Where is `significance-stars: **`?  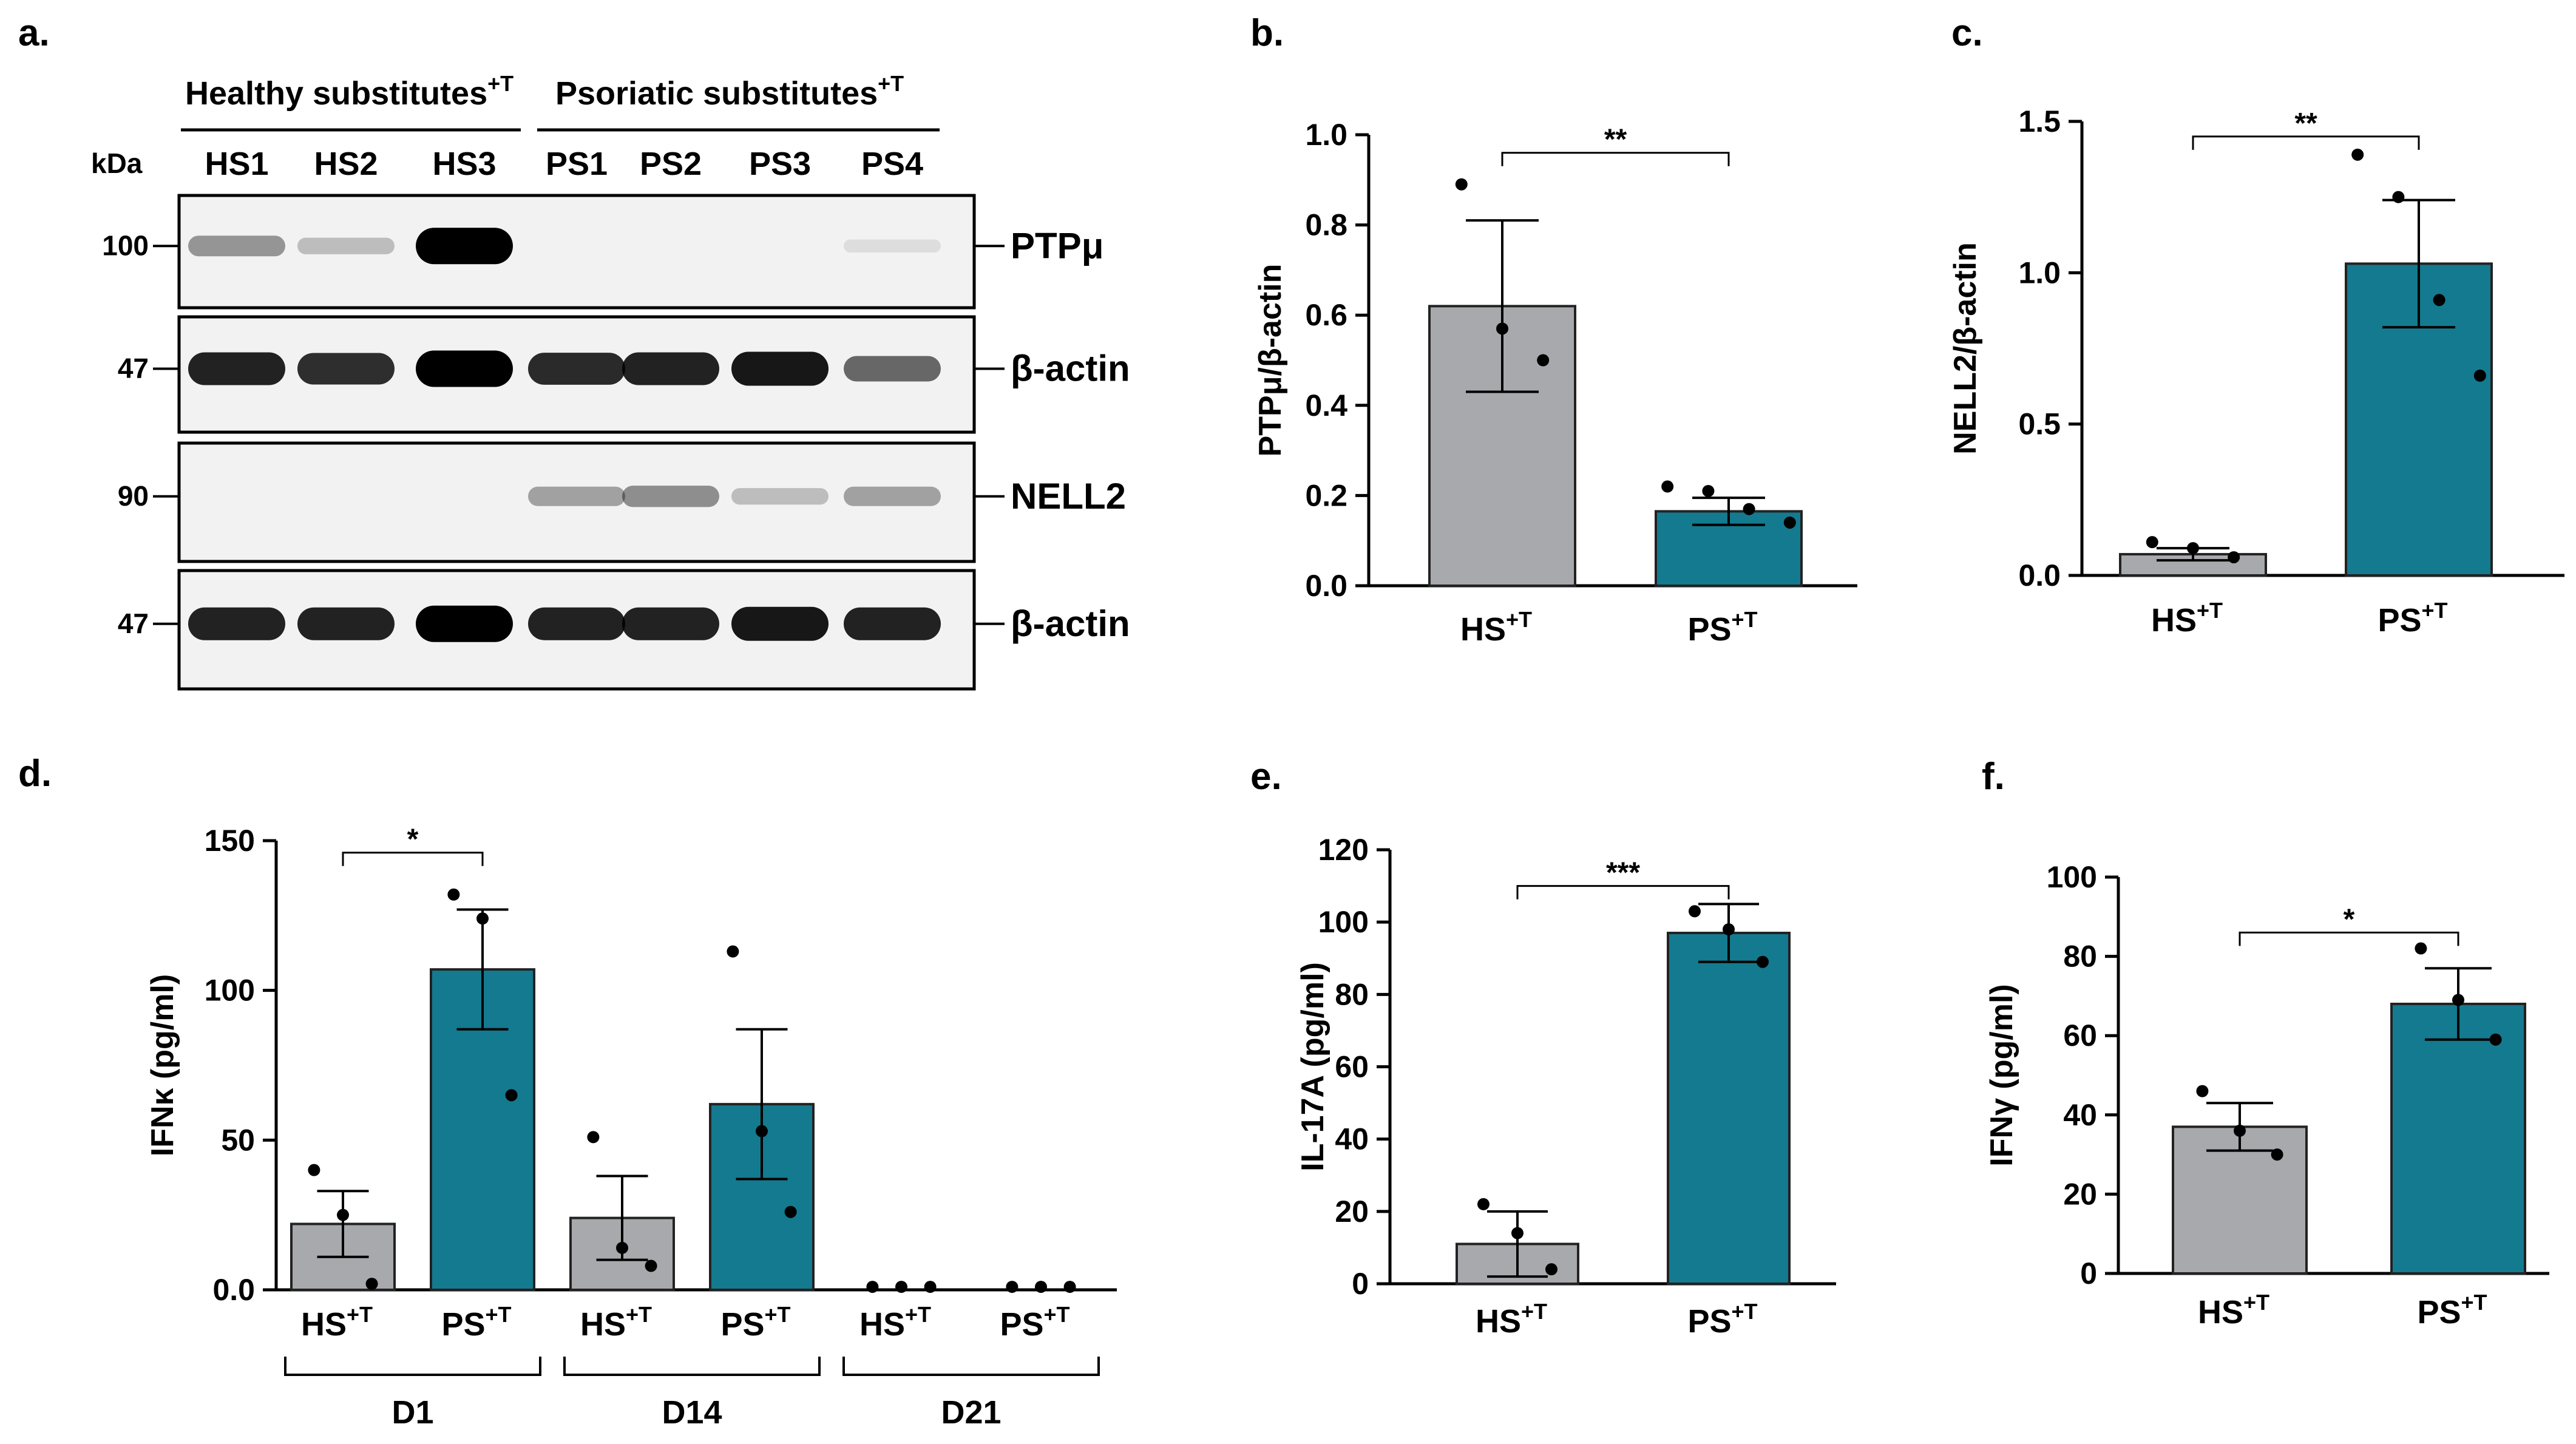
significance-stars: ** is located at coordinates (2305, 124).